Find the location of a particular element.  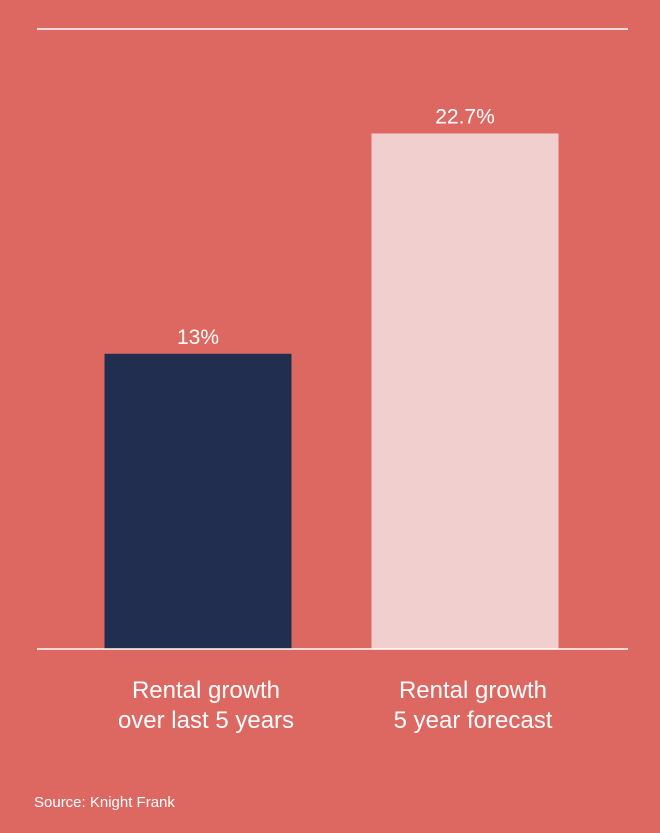

value-label-2: 22.7% is located at coordinates (465, 116).